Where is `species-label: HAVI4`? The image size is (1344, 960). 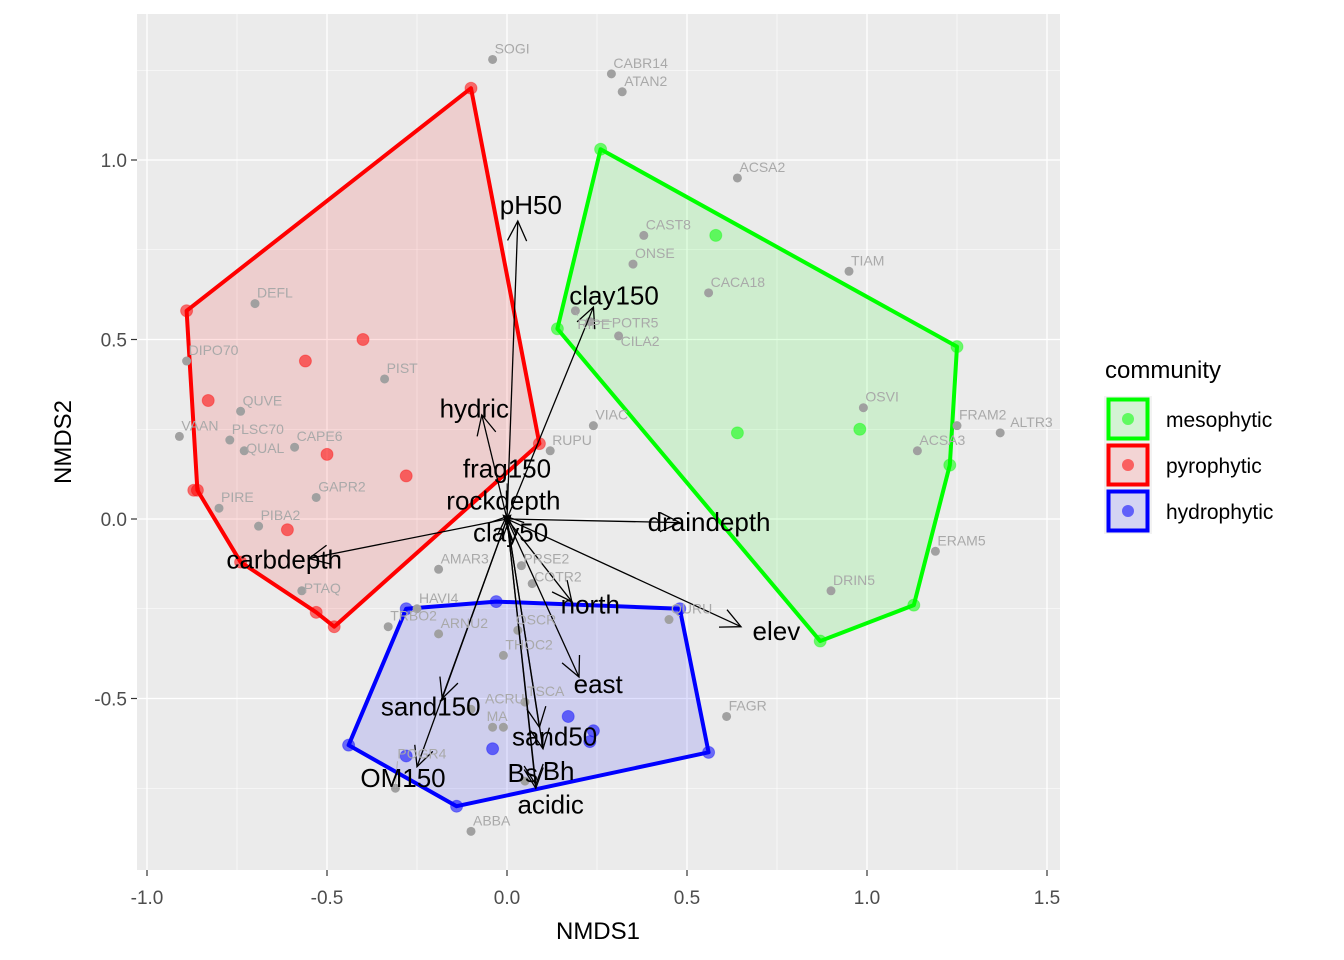 species-label: HAVI4 is located at coordinates (439, 598).